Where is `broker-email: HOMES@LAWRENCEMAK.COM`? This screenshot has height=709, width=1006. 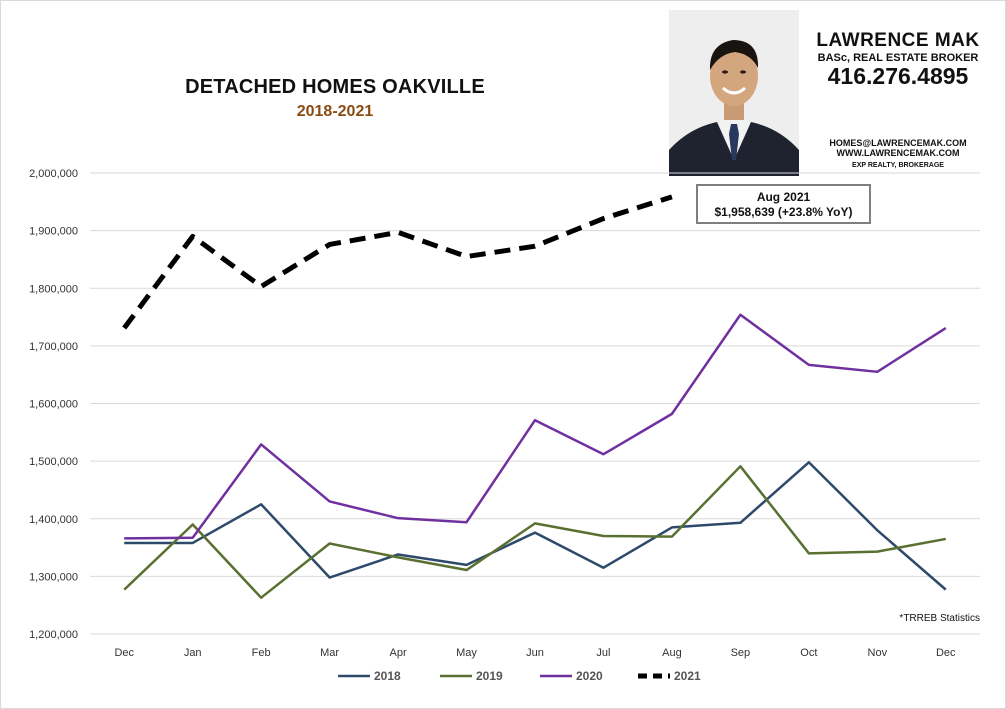
broker-email: HOMES@LAWRENCEMAK.COM is located at coordinates (898, 143).